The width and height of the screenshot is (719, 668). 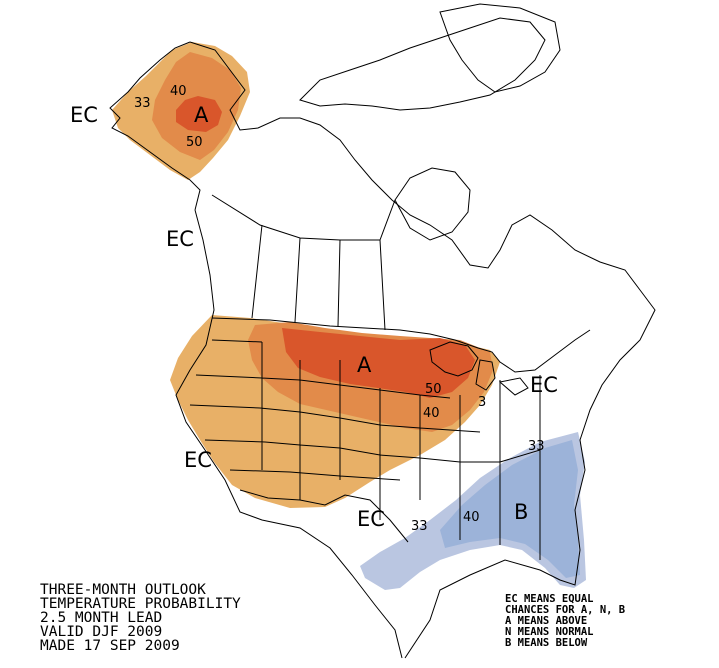 I want to click on southeast-below-region, so click(x=473, y=511).